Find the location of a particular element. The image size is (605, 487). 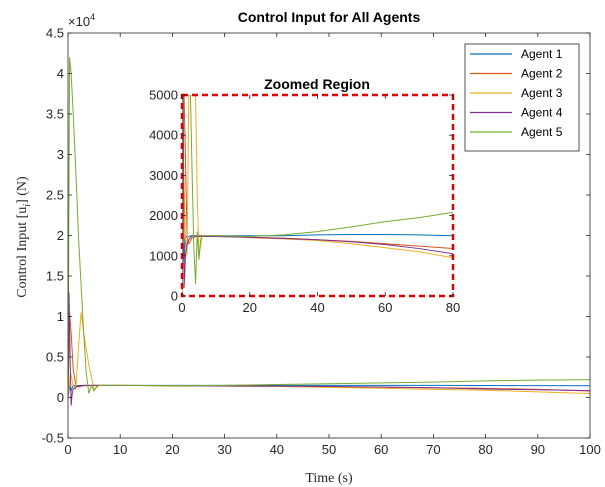

main-y-tick-label: 0.5 is located at coordinates (55, 357).